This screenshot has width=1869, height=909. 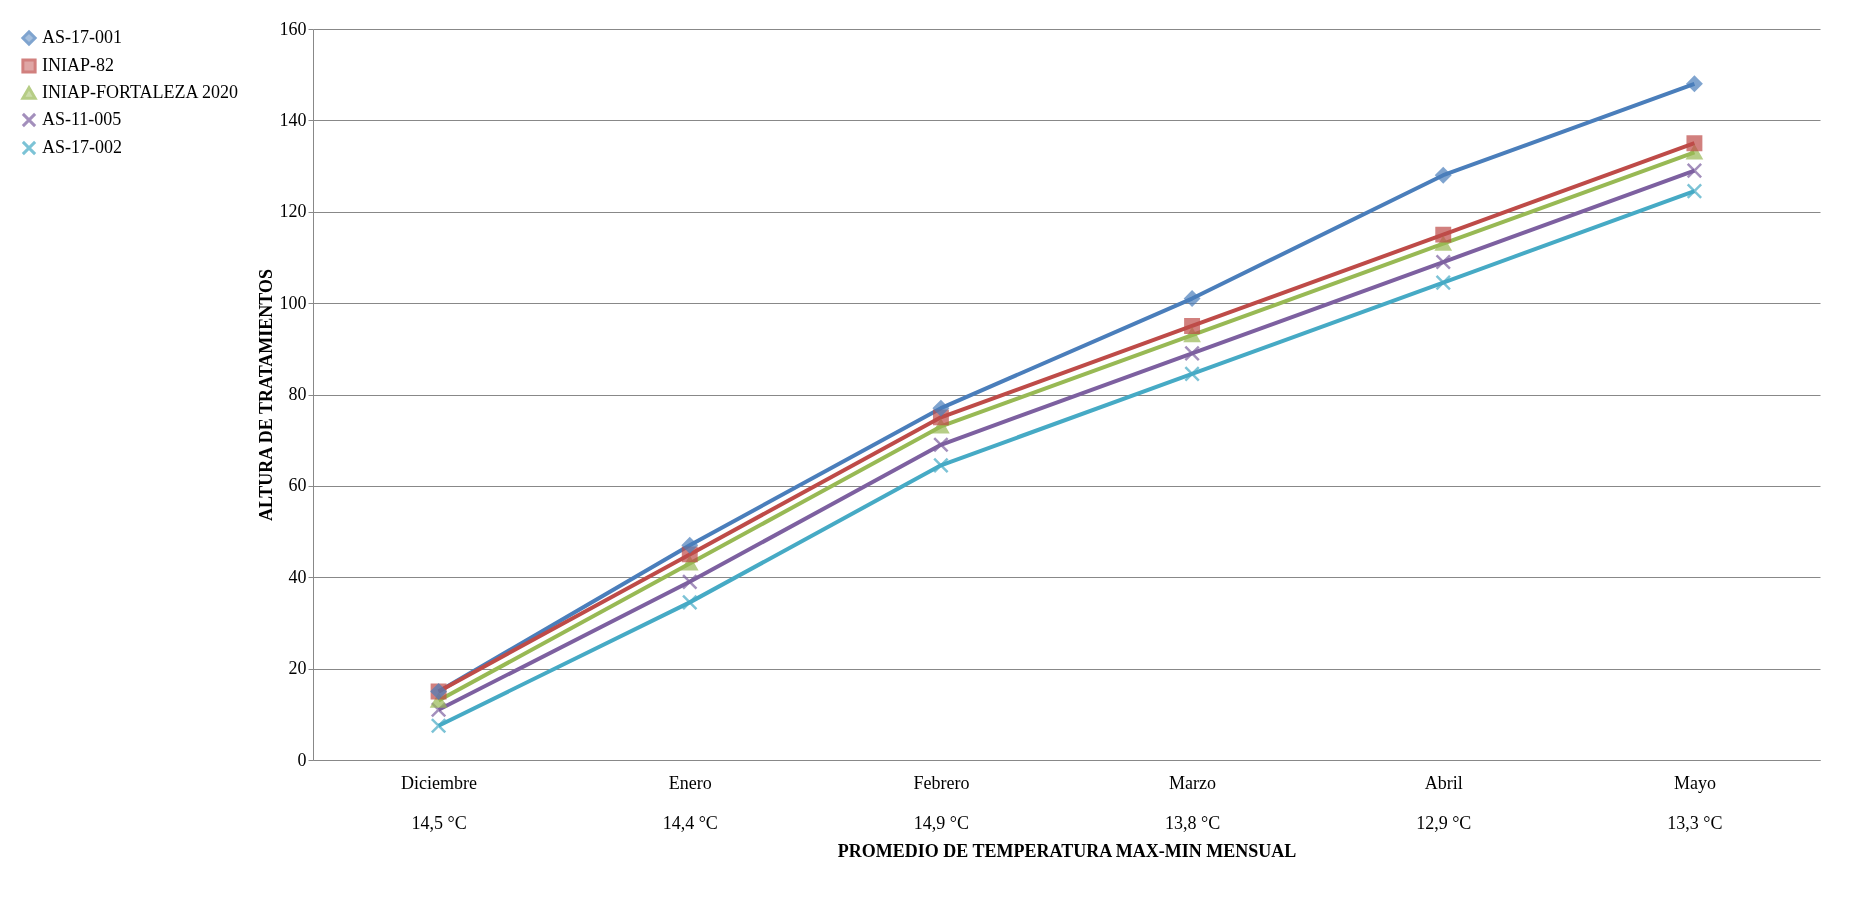 I want to click on x-tick-label: Abril 12,9 °C, so click(x=1444, y=802).